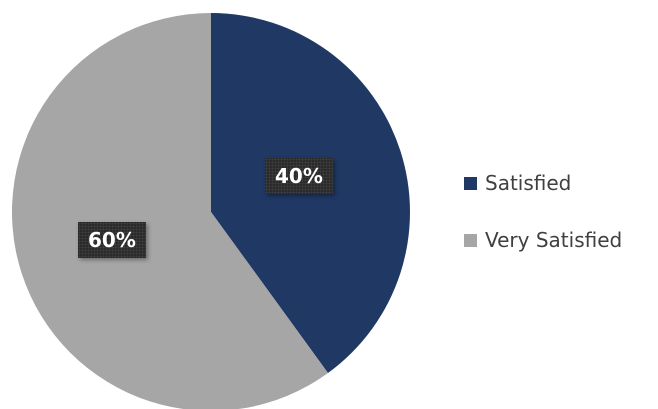 The height and width of the screenshot is (409, 658). What do you see at coordinates (112, 240) in the screenshot?
I see `data-label-very-satisfied: 60%` at bounding box center [112, 240].